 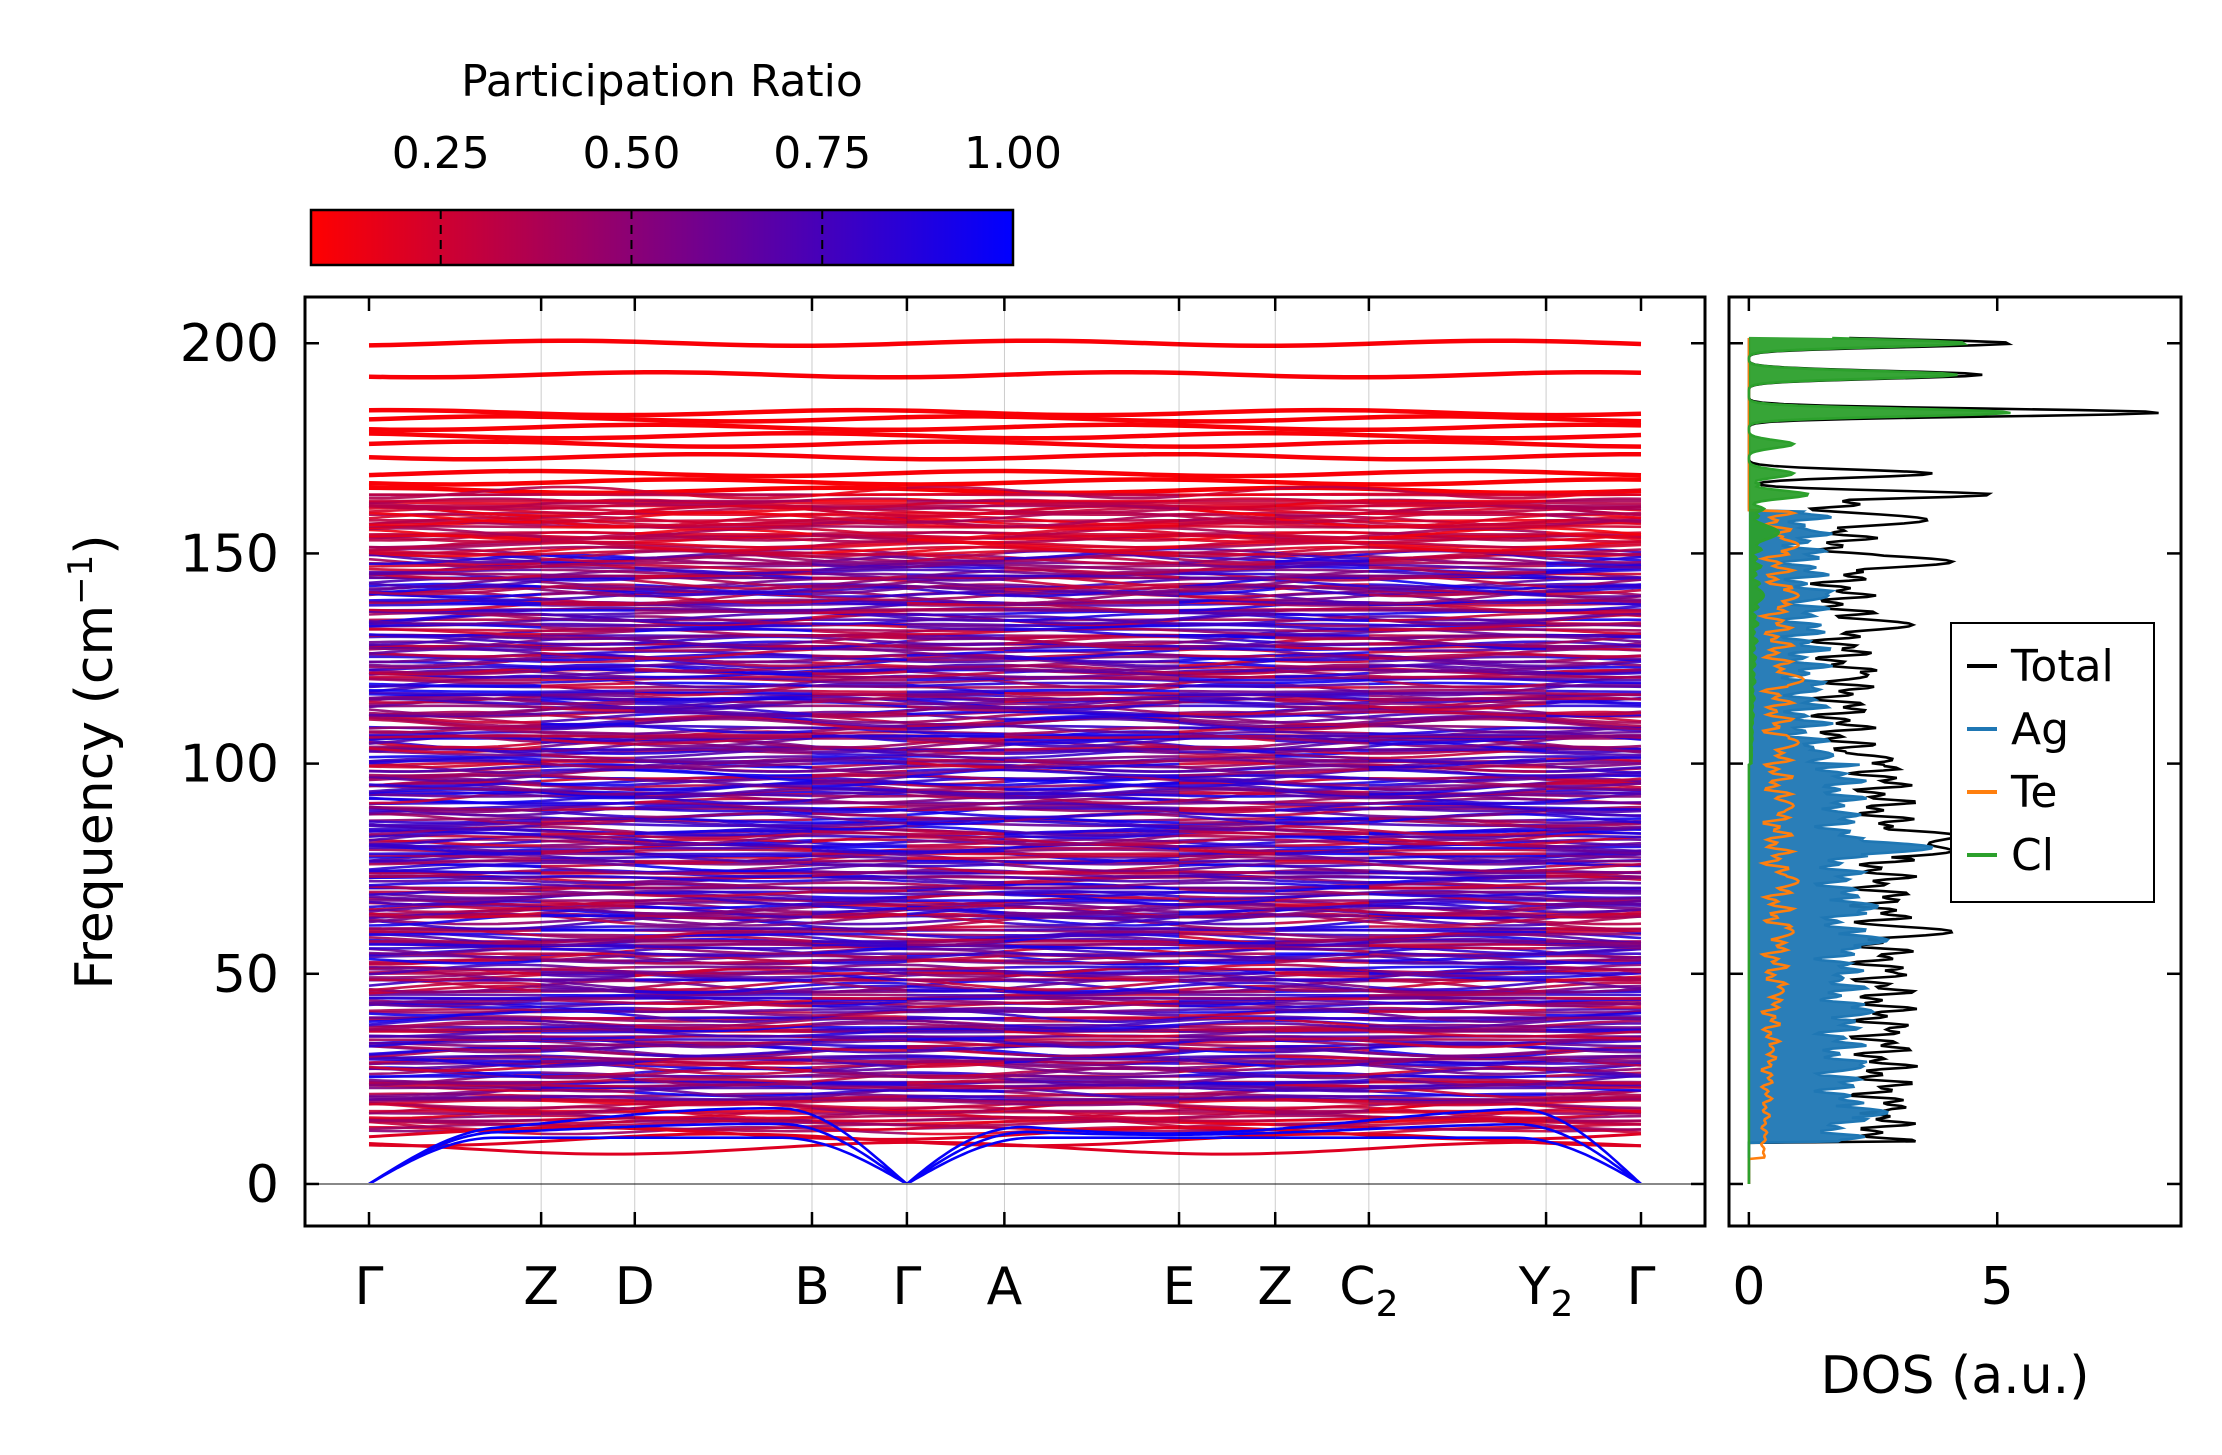 I want to click on dos-curve-total, so click(x=1953, y=760).